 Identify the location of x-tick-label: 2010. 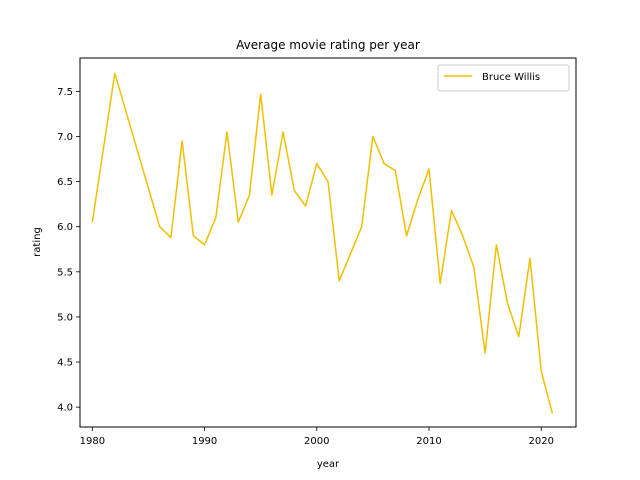
(428, 441).